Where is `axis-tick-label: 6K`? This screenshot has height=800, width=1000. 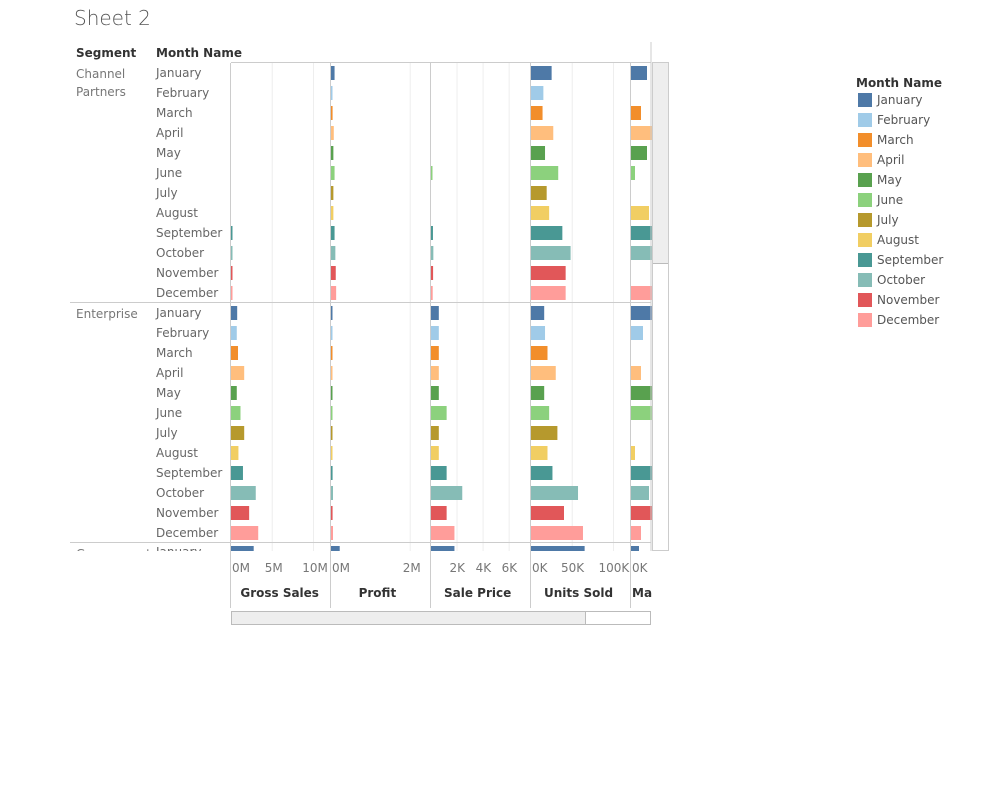
axis-tick-label: 6K is located at coordinates (509, 568).